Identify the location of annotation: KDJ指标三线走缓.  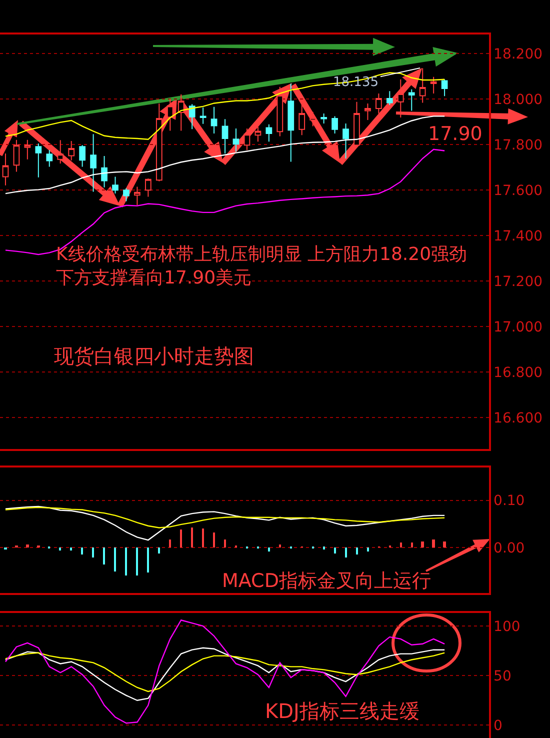
(342, 711).